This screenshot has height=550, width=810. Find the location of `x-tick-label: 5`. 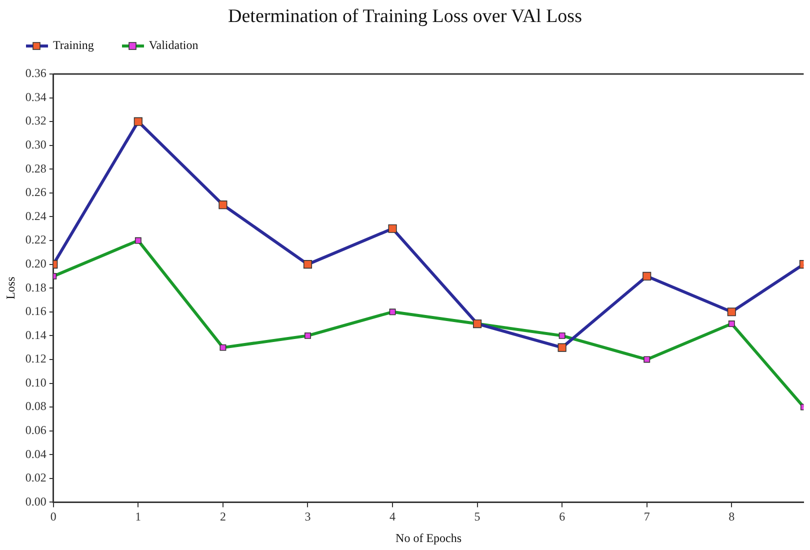

x-tick-label: 5 is located at coordinates (477, 517).